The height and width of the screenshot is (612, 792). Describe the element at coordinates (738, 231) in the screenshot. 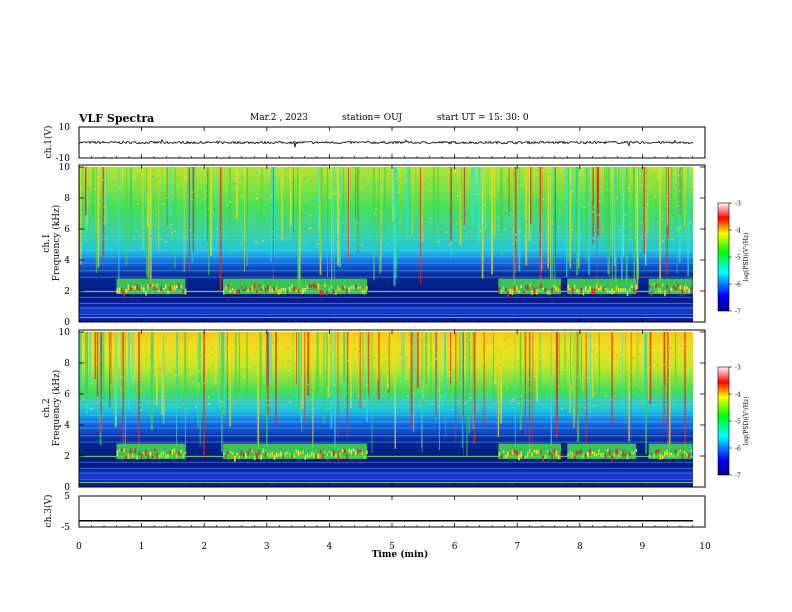

I see `colorbar-tick-label--4: -4` at that location.